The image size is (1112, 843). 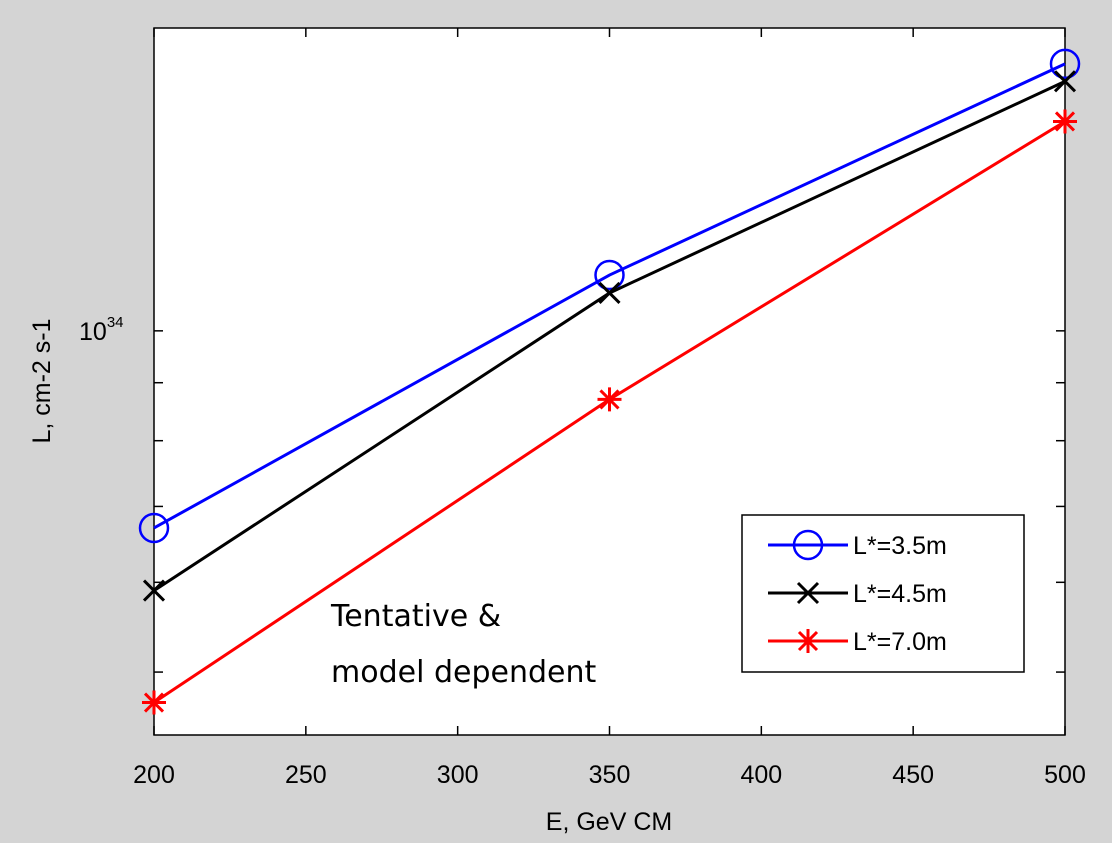 I want to click on x-tick-label: 400, so click(x=761, y=775).